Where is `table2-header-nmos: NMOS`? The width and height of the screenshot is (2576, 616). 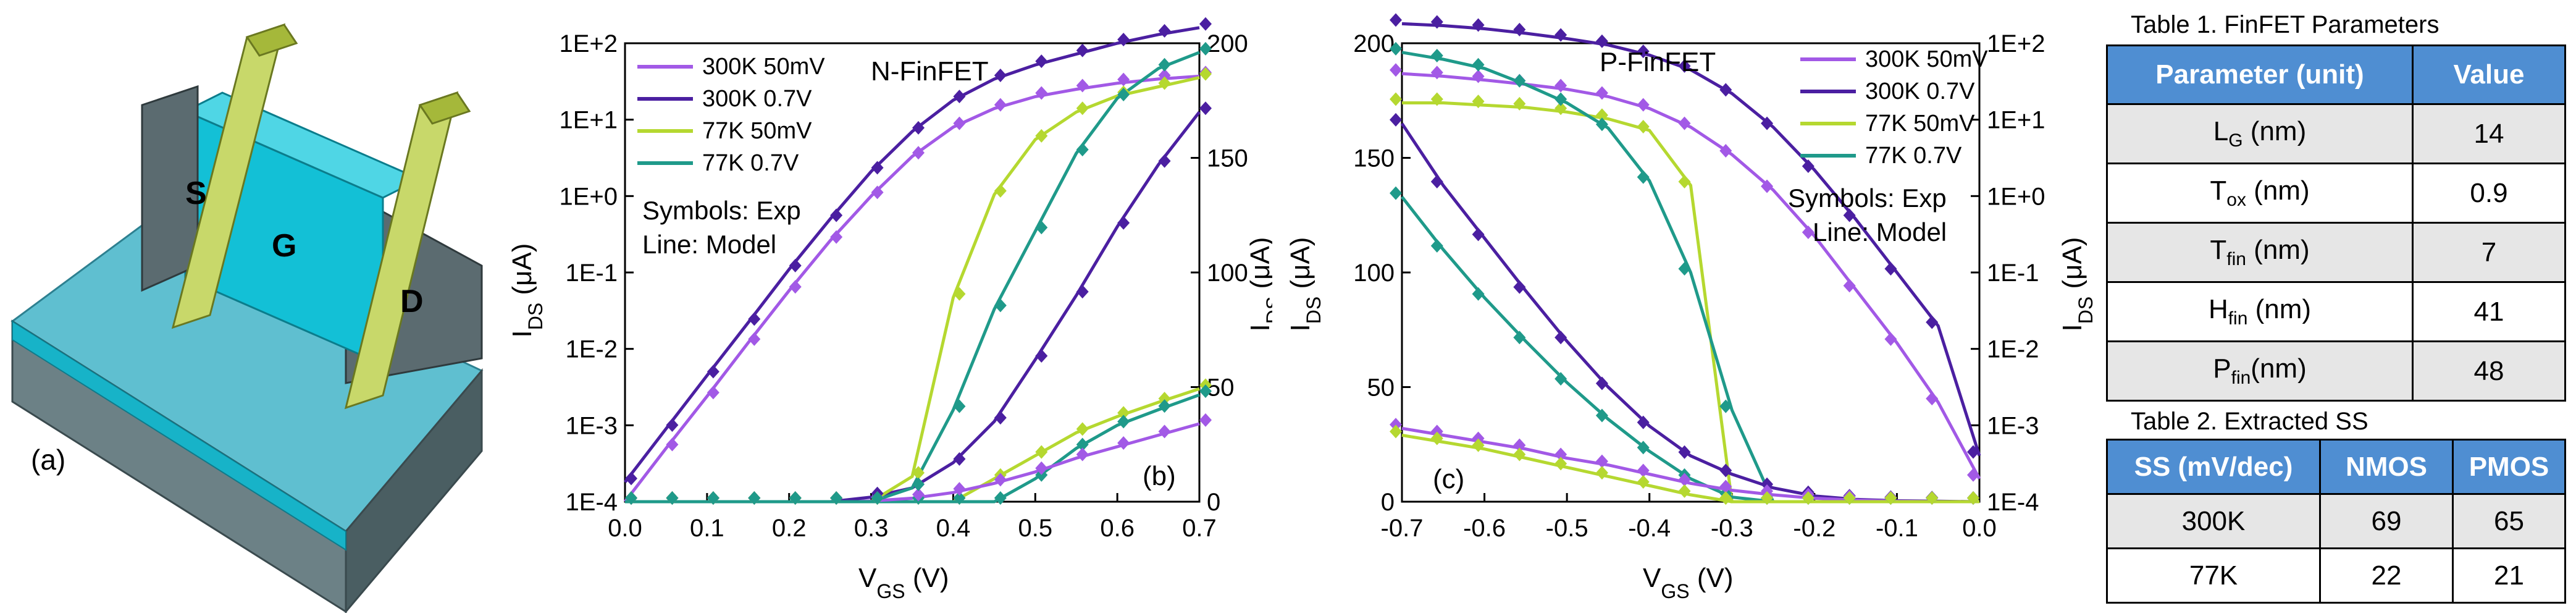
table2-header-nmos: NMOS is located at coordinates (2386, 467).